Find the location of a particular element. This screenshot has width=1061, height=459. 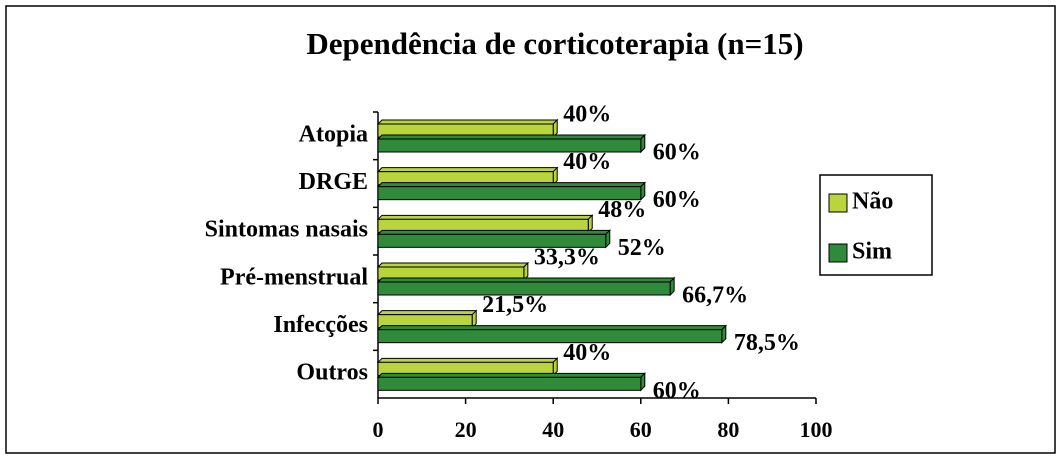

x-tick-label: 20 is located at coordinates (466, 429).